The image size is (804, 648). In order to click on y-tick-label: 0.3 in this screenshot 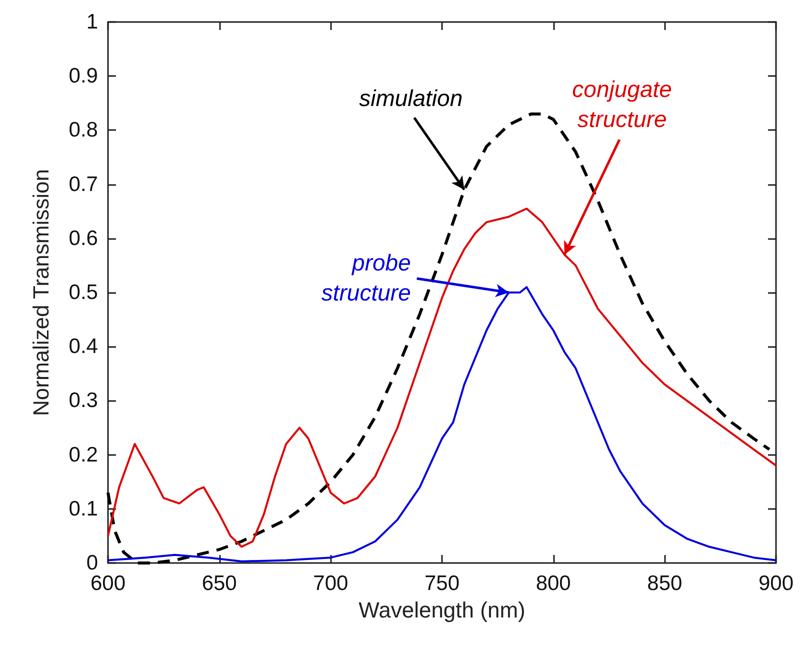, I will do `click(83, 400)`.